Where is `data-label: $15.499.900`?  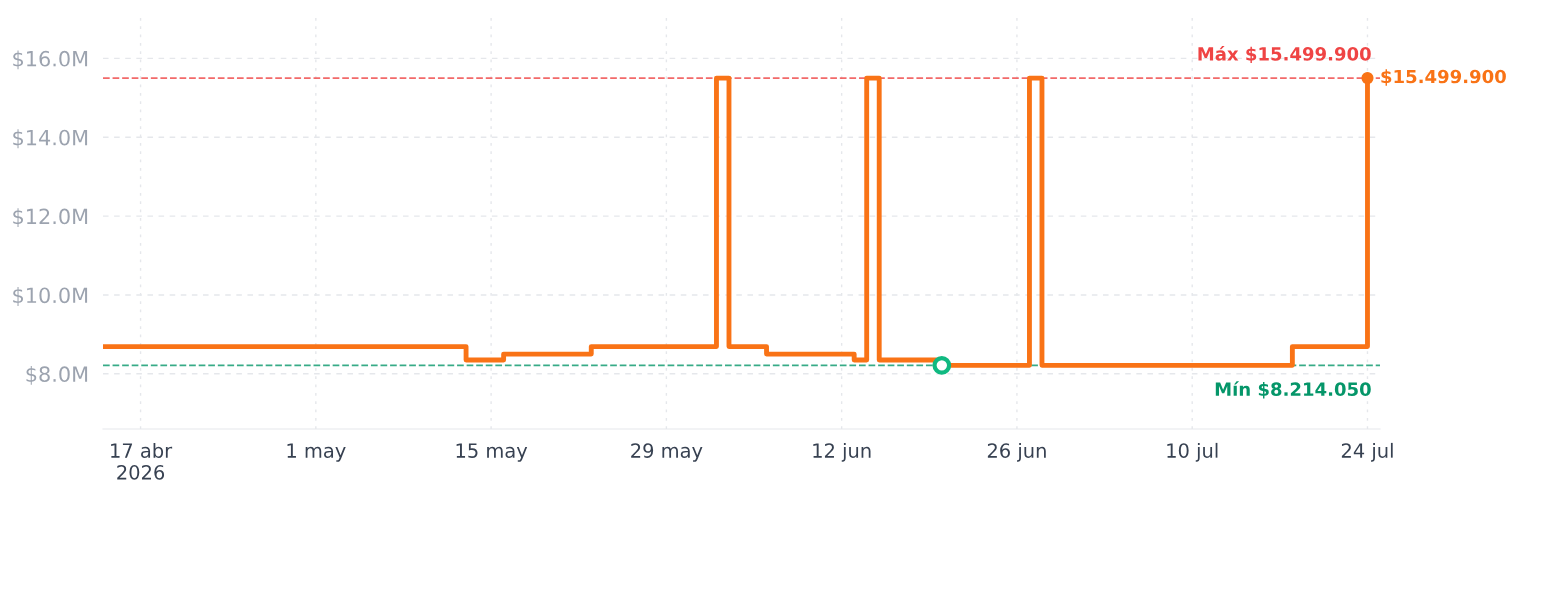 data-label: $15.499.900 is located at coordinates (1443, 77).